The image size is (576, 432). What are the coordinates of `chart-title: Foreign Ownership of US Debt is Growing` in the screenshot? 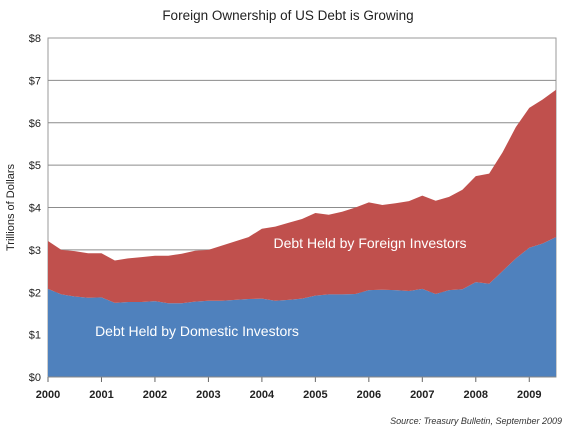 It's located at (288, 15).